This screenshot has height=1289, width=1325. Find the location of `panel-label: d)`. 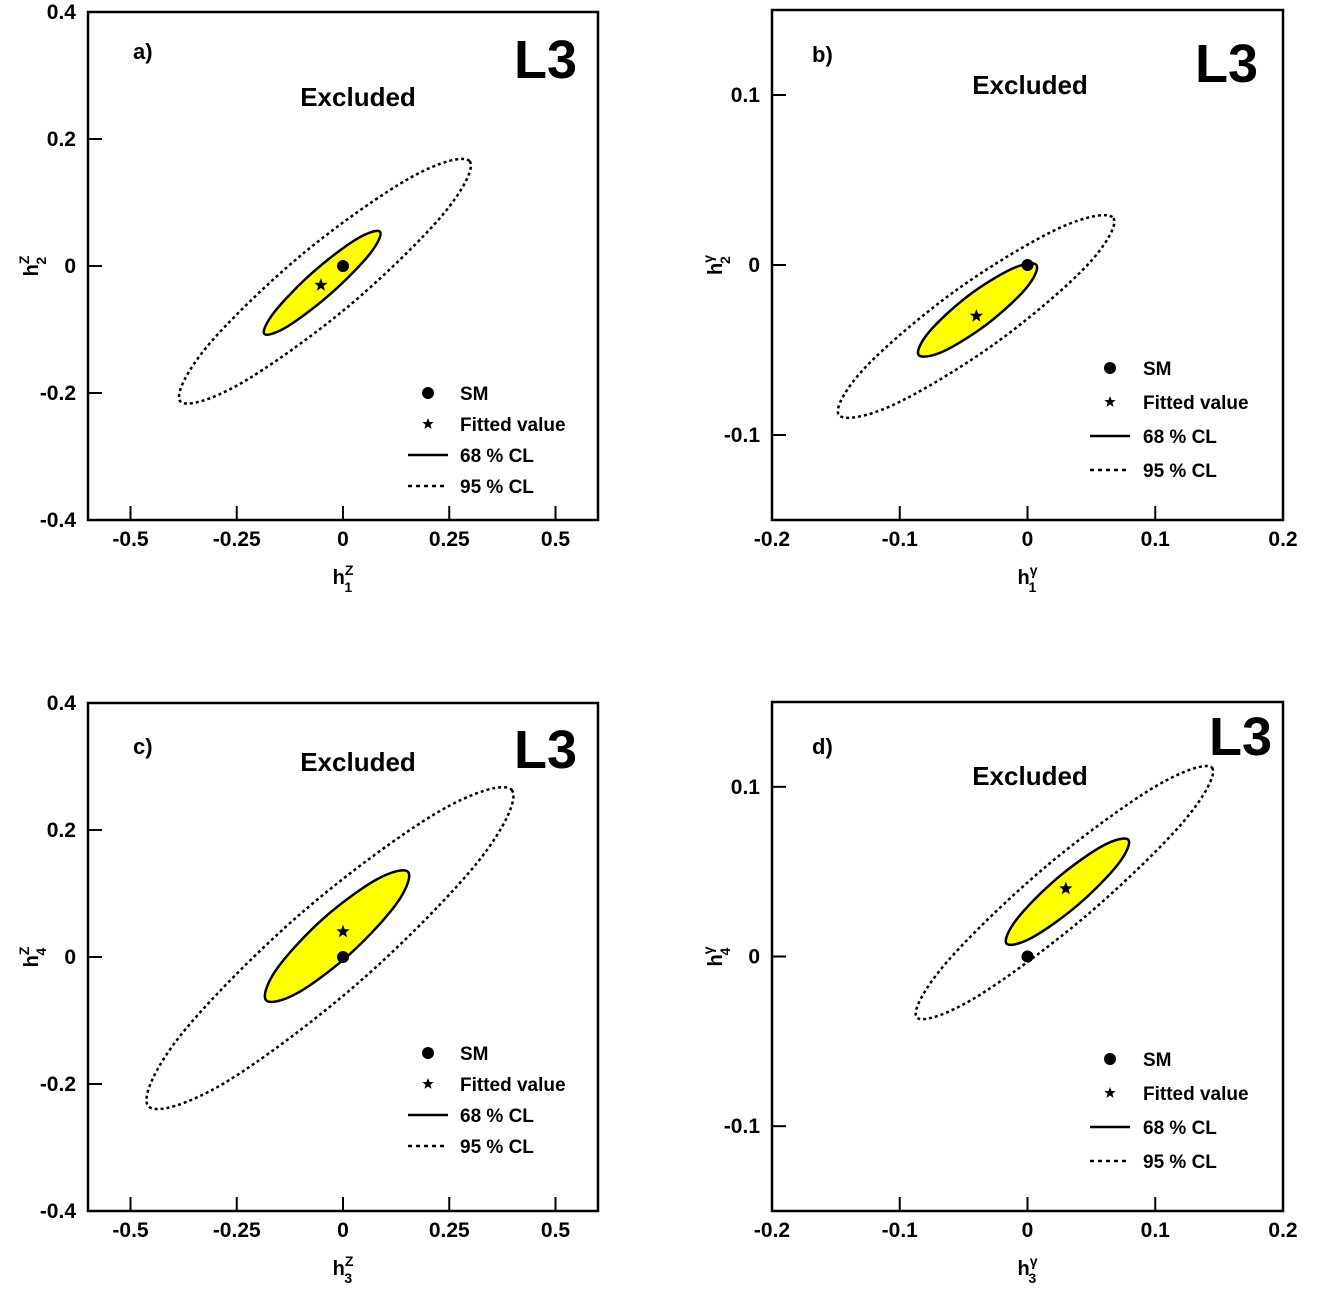

panel-label: d) is located at coordinates (822, 746).